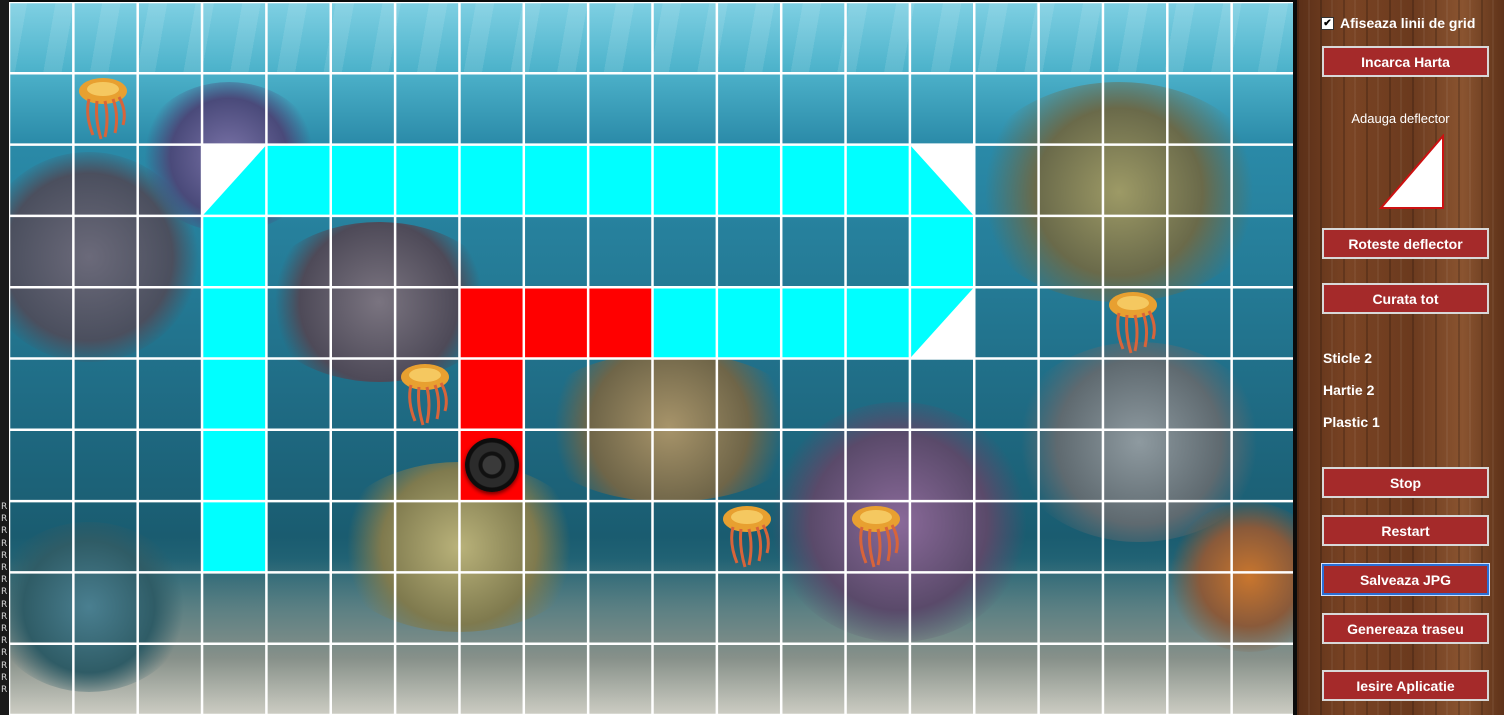 This screenshot has width=1504, height=715. What do you see at coordinates (1327, 23) in the screenshot?
I see `grid-checkbox: ✔` at bounding box center [1327, 23].